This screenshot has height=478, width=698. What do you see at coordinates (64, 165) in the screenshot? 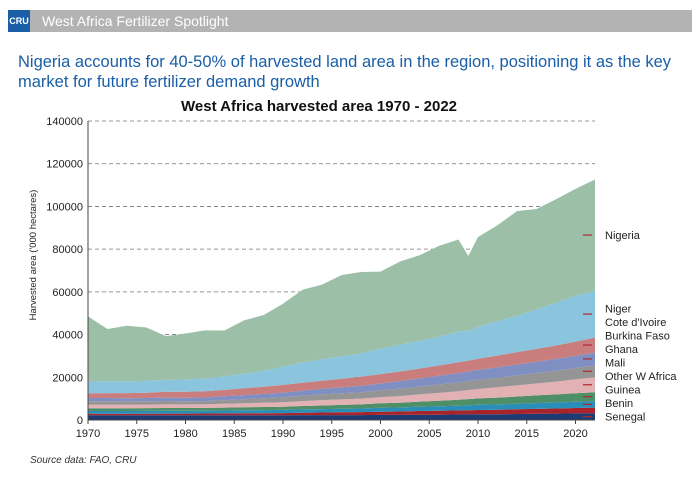
I see `y-tick-label: 120000` at bounding box center [64, 165].